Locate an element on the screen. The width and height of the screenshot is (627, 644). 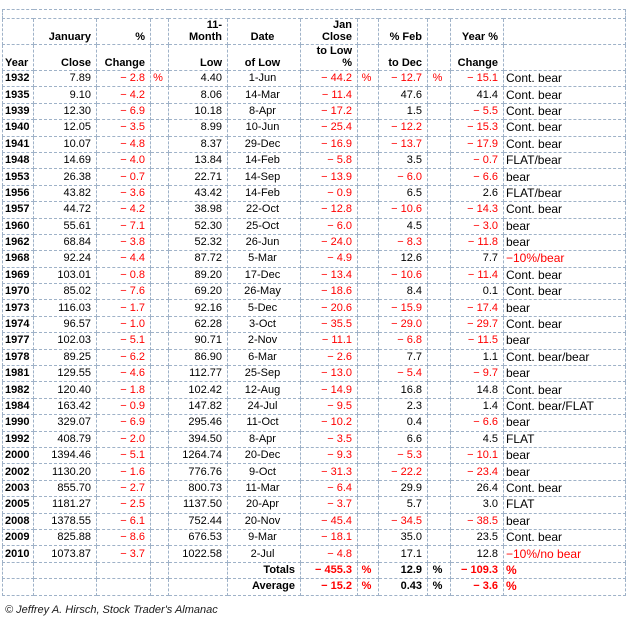
cell-jan-close-to-low-pct: − 10.2 is located at coordinates (329, 423).